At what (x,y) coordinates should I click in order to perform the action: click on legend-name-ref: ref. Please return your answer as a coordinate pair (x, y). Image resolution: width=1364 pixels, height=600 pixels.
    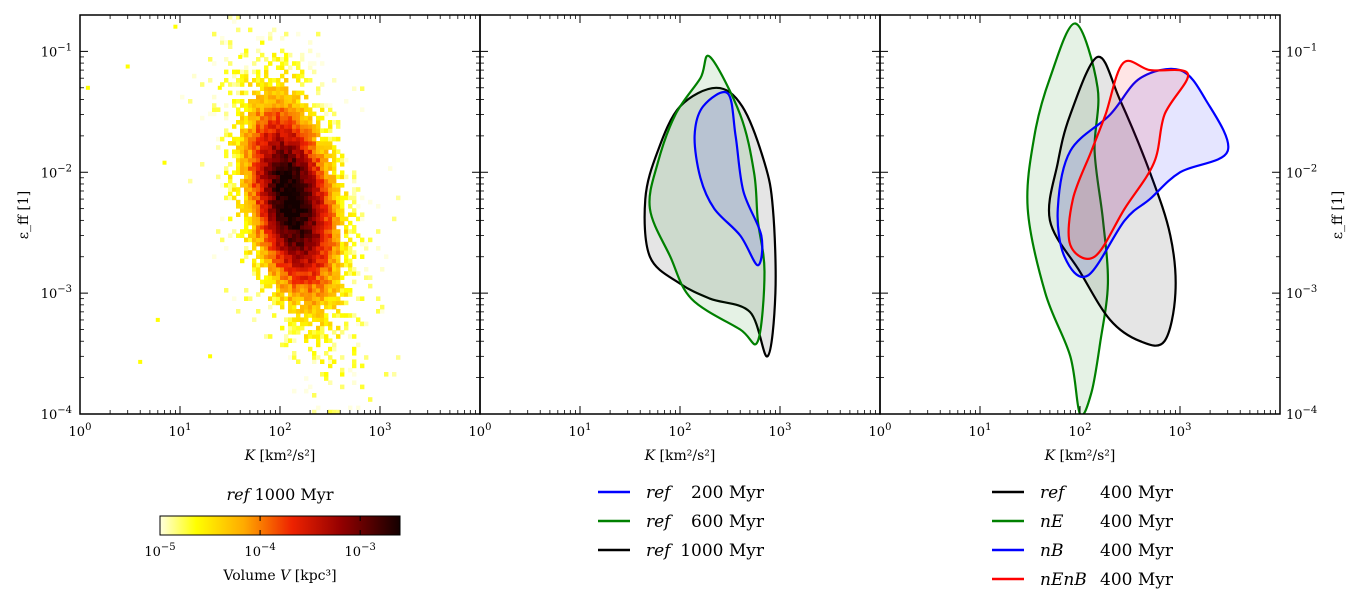
    Looking at the image, I should click on (659, 493).